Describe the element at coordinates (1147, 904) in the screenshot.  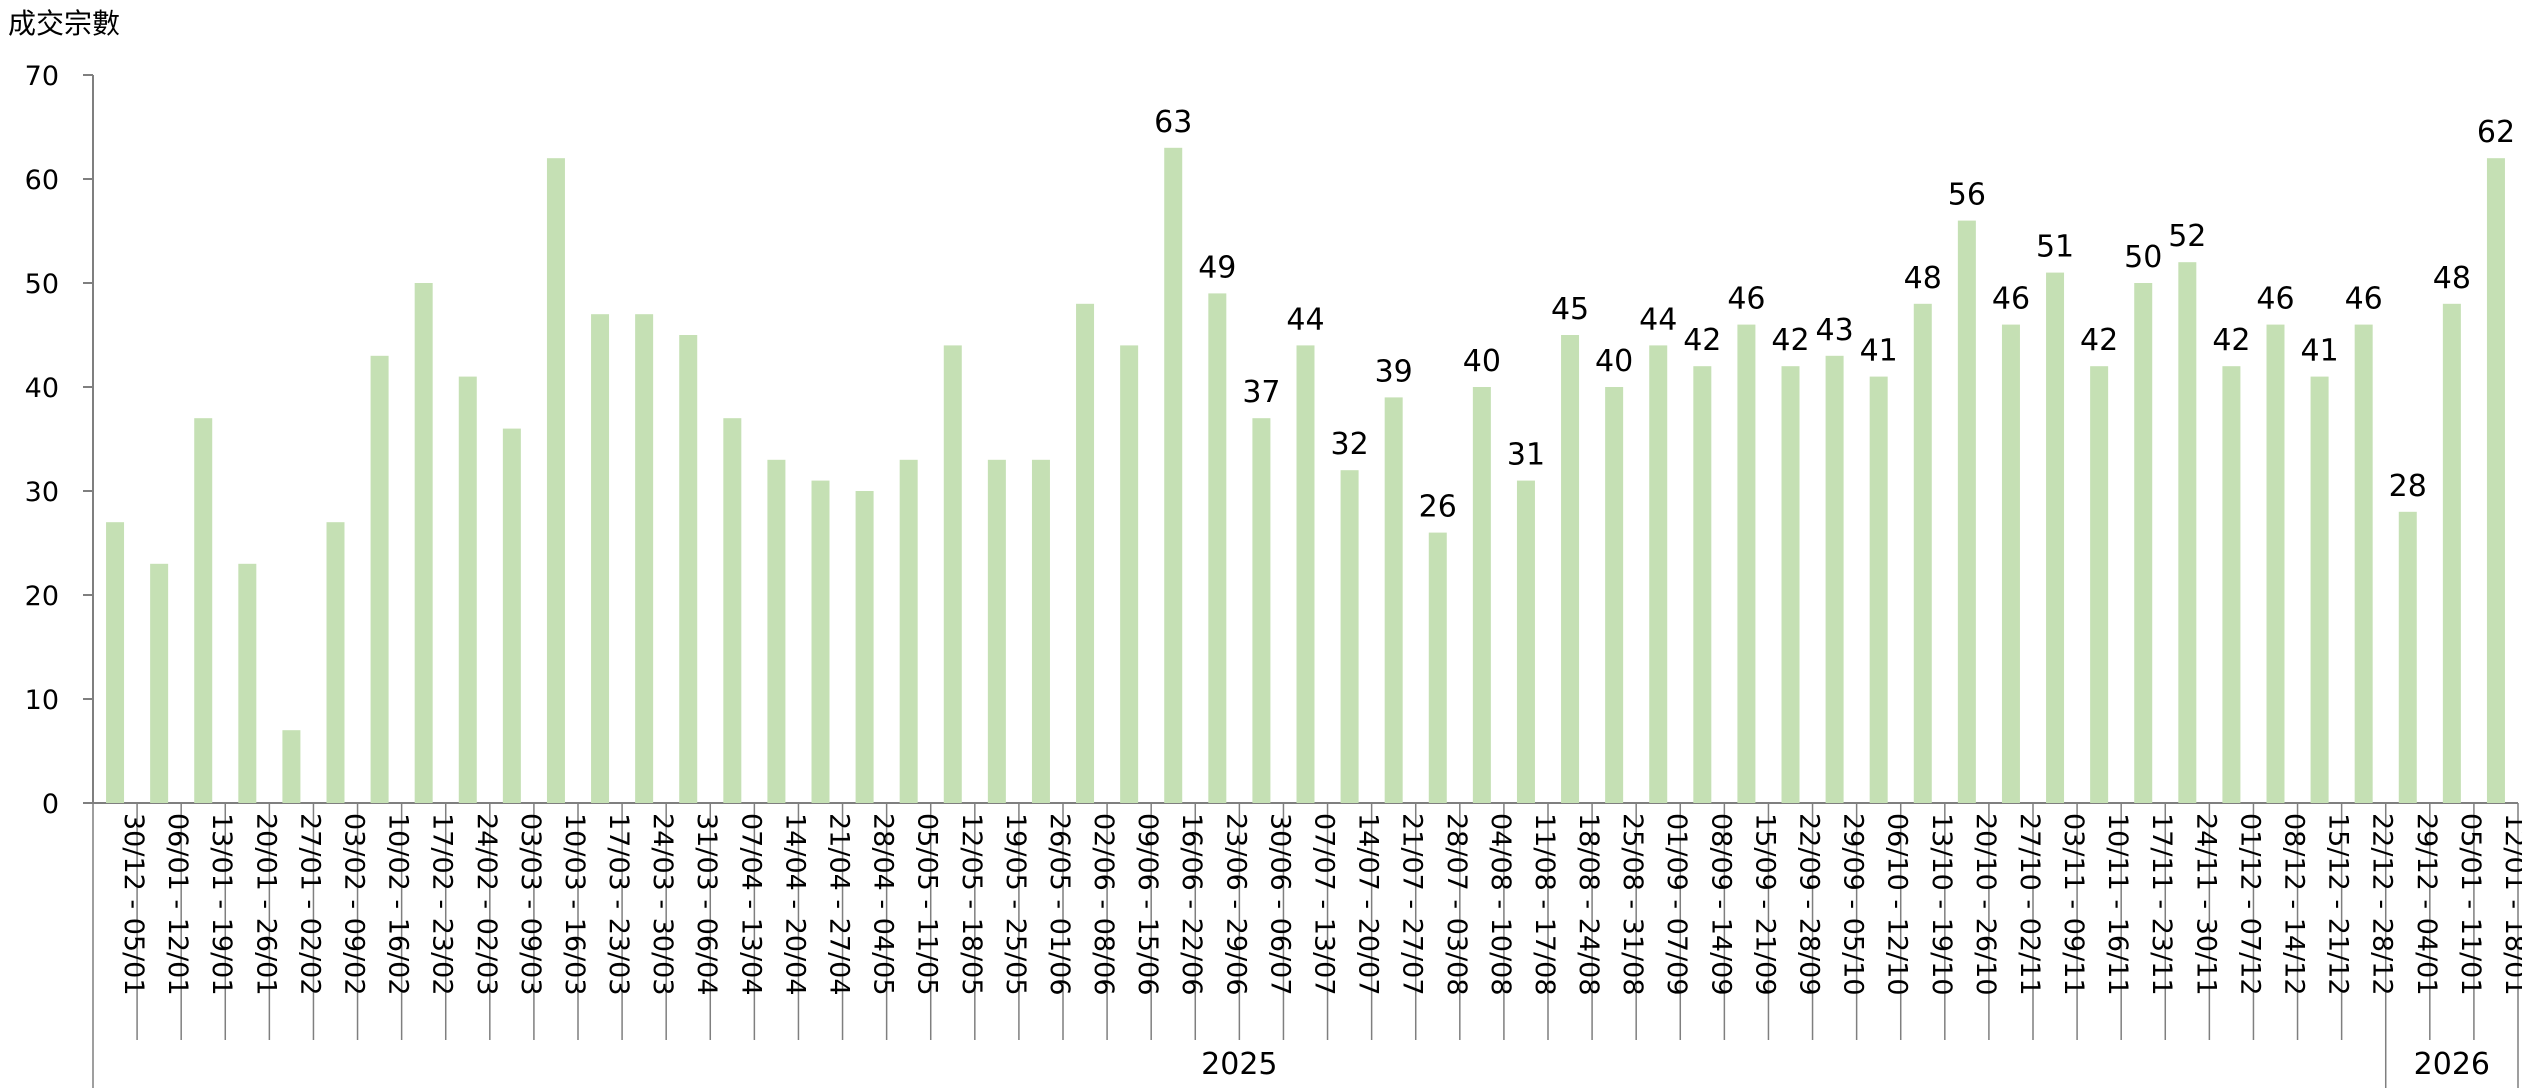
I see `x-tick-label: 09/06 - 15/06` at that location.